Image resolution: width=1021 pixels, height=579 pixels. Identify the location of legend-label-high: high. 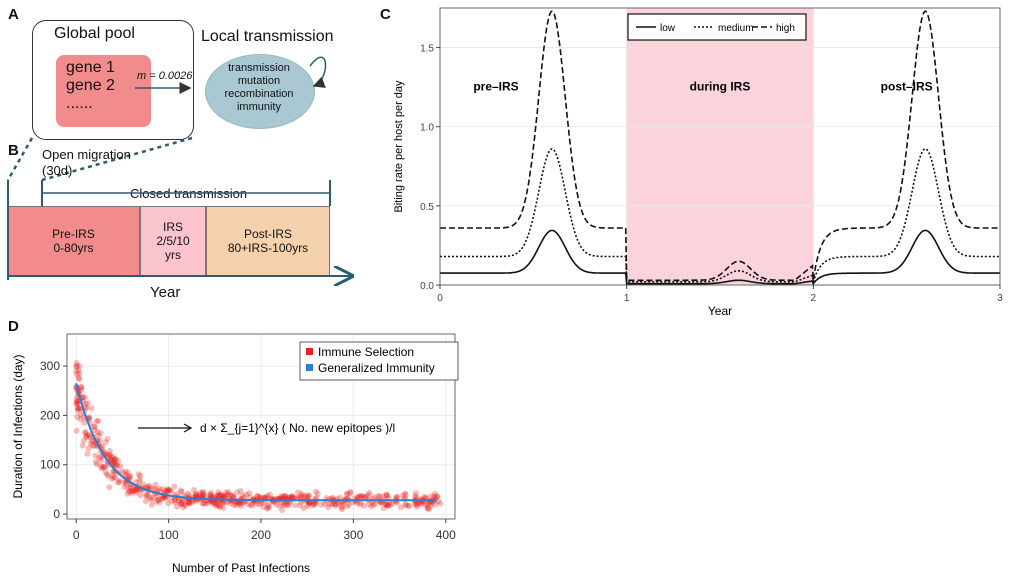
(785, 28).